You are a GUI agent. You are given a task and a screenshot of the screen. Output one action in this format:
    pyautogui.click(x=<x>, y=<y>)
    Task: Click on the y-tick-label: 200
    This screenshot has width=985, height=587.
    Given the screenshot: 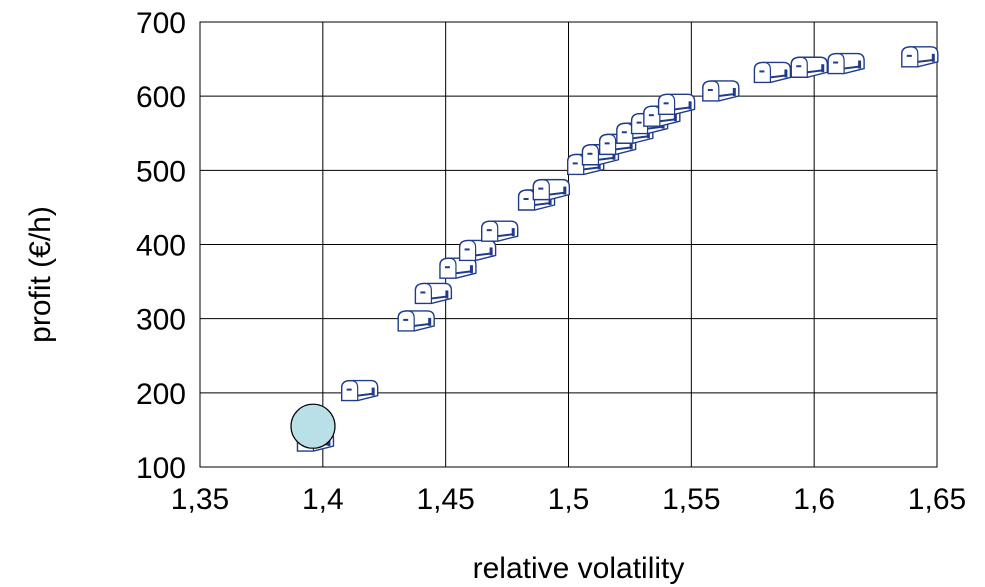 What is the action you would take?
    pyautogui.click(x=161, y=394)
    